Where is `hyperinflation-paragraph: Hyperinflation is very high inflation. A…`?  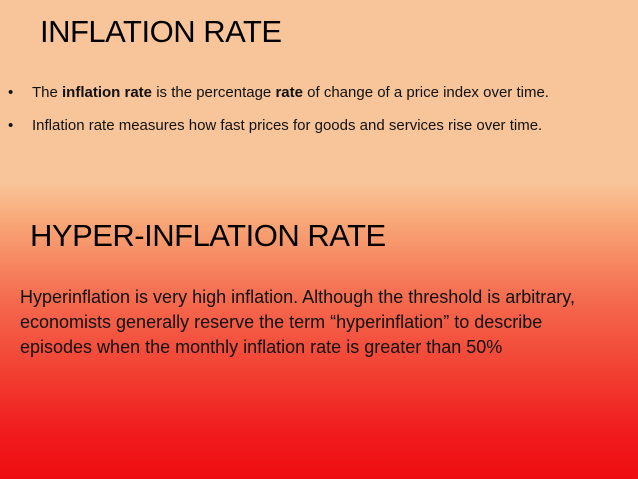 hyperinflation-paragraph: Hyperinflation is very high inflation. A… is located at coordinates (297, 322).